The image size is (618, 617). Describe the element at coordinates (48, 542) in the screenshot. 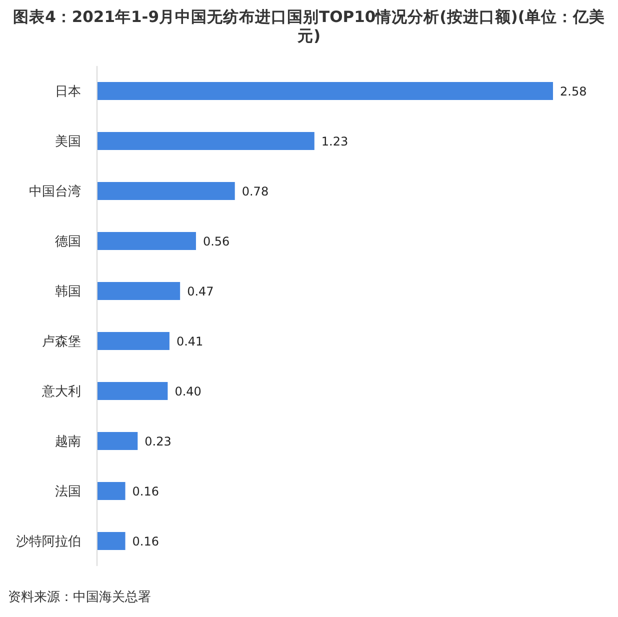

I see `y-tick-label: 沙特阿拉伯` at that location.